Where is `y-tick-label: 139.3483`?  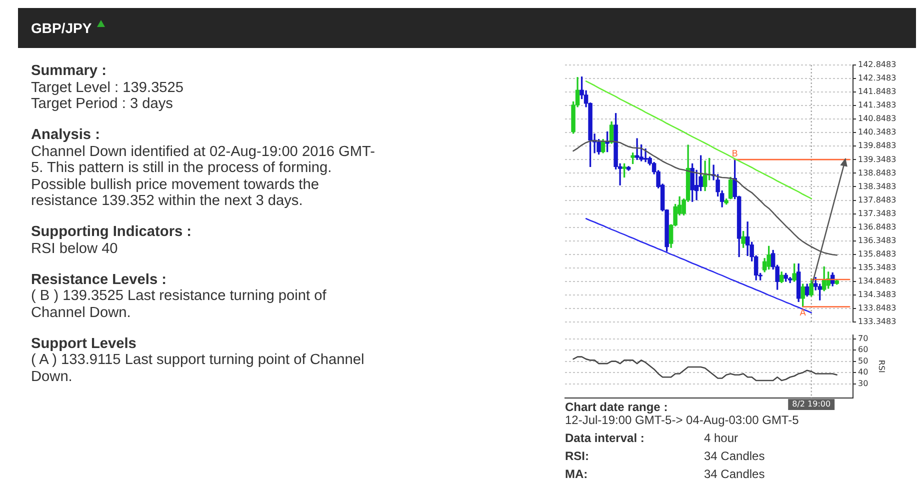
y-tick-label: 139.3483 is located at coordinates (877, 159).